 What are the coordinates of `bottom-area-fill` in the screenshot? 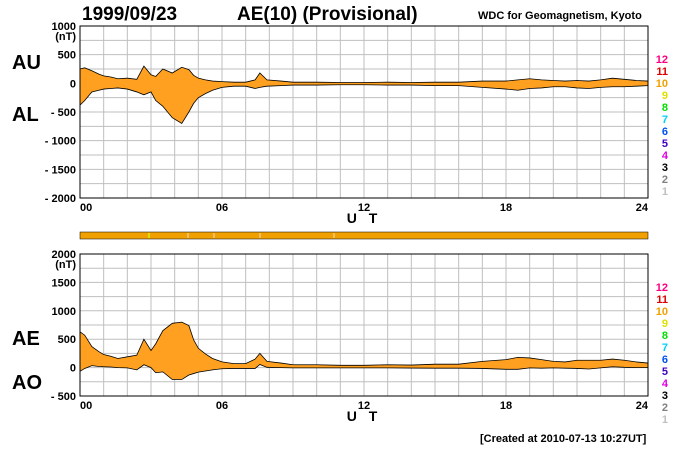 It's located at (364, 351).